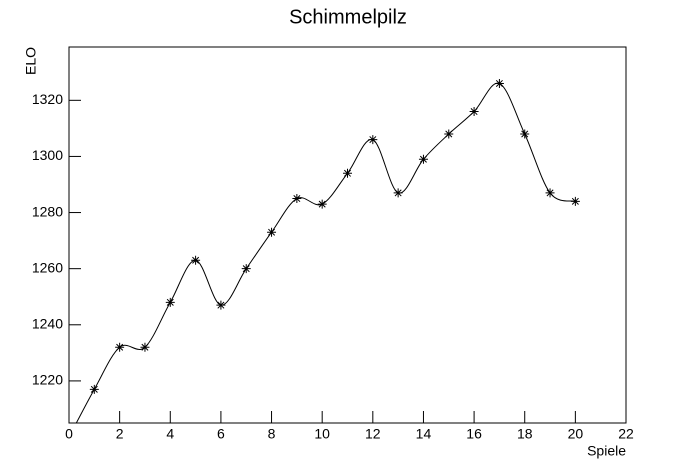 The image size is (696, 472). I want to click on x-tick-label: 10, so click(322, 434).